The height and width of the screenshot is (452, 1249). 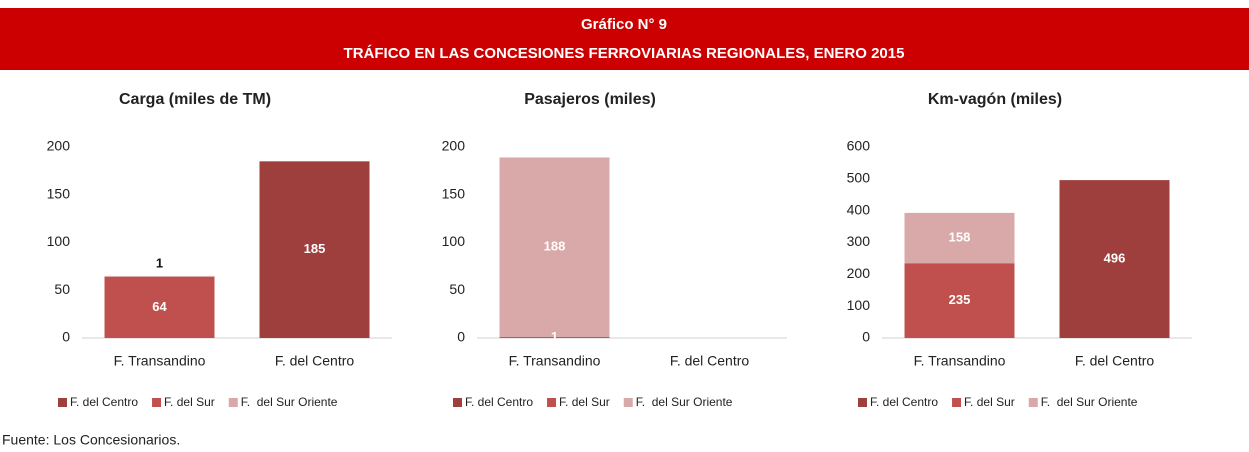 I want to click on value-label: 188, so click(x=555, y=246).